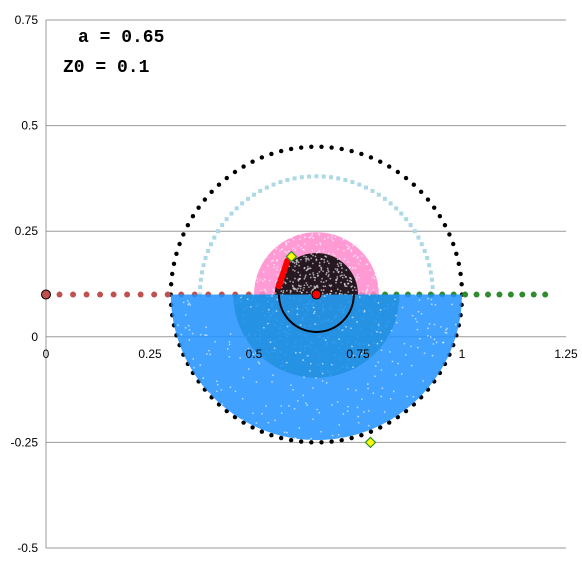 The height and width of the screenshot is (582, 582). I want to click on y-tick-label: 0.75, so click(27, 20).